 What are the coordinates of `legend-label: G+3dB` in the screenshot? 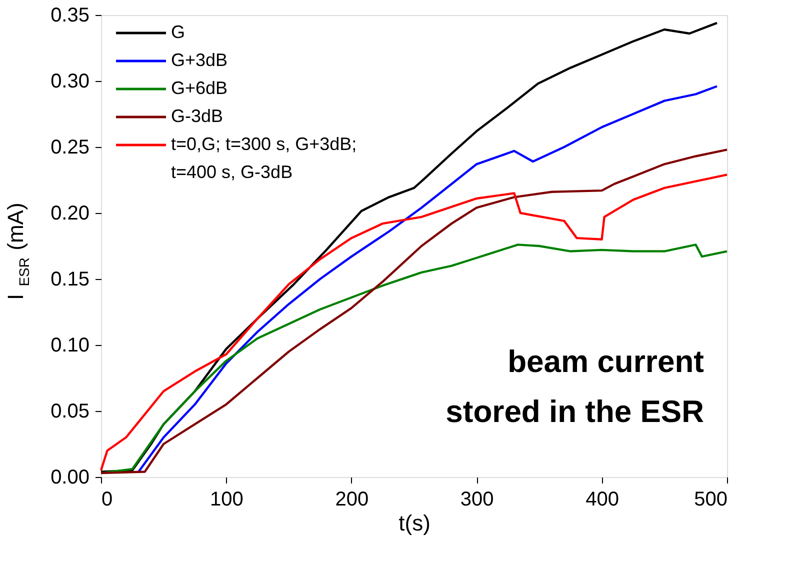 It's located at (199, 60).